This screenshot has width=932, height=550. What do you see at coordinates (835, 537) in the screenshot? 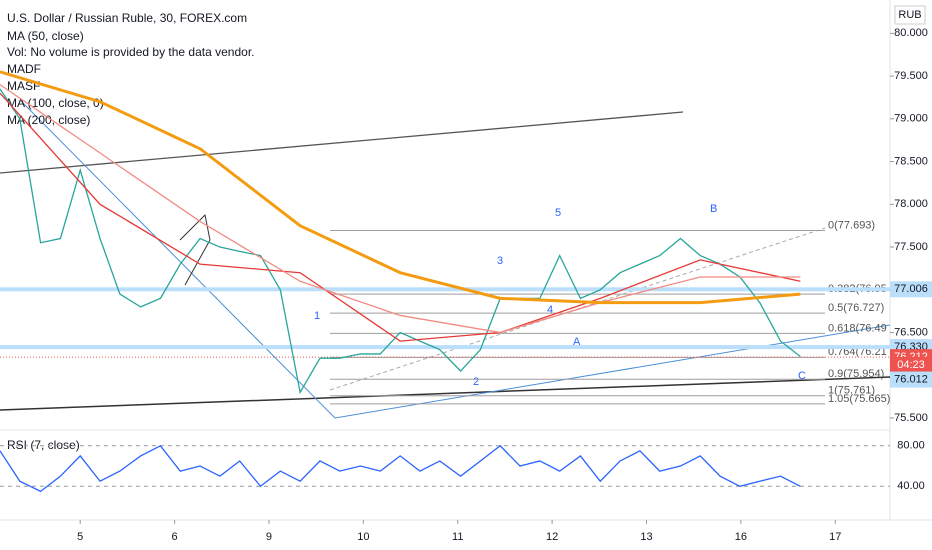
I see `x-tick-label: 17` at bounding box center [835, 537].